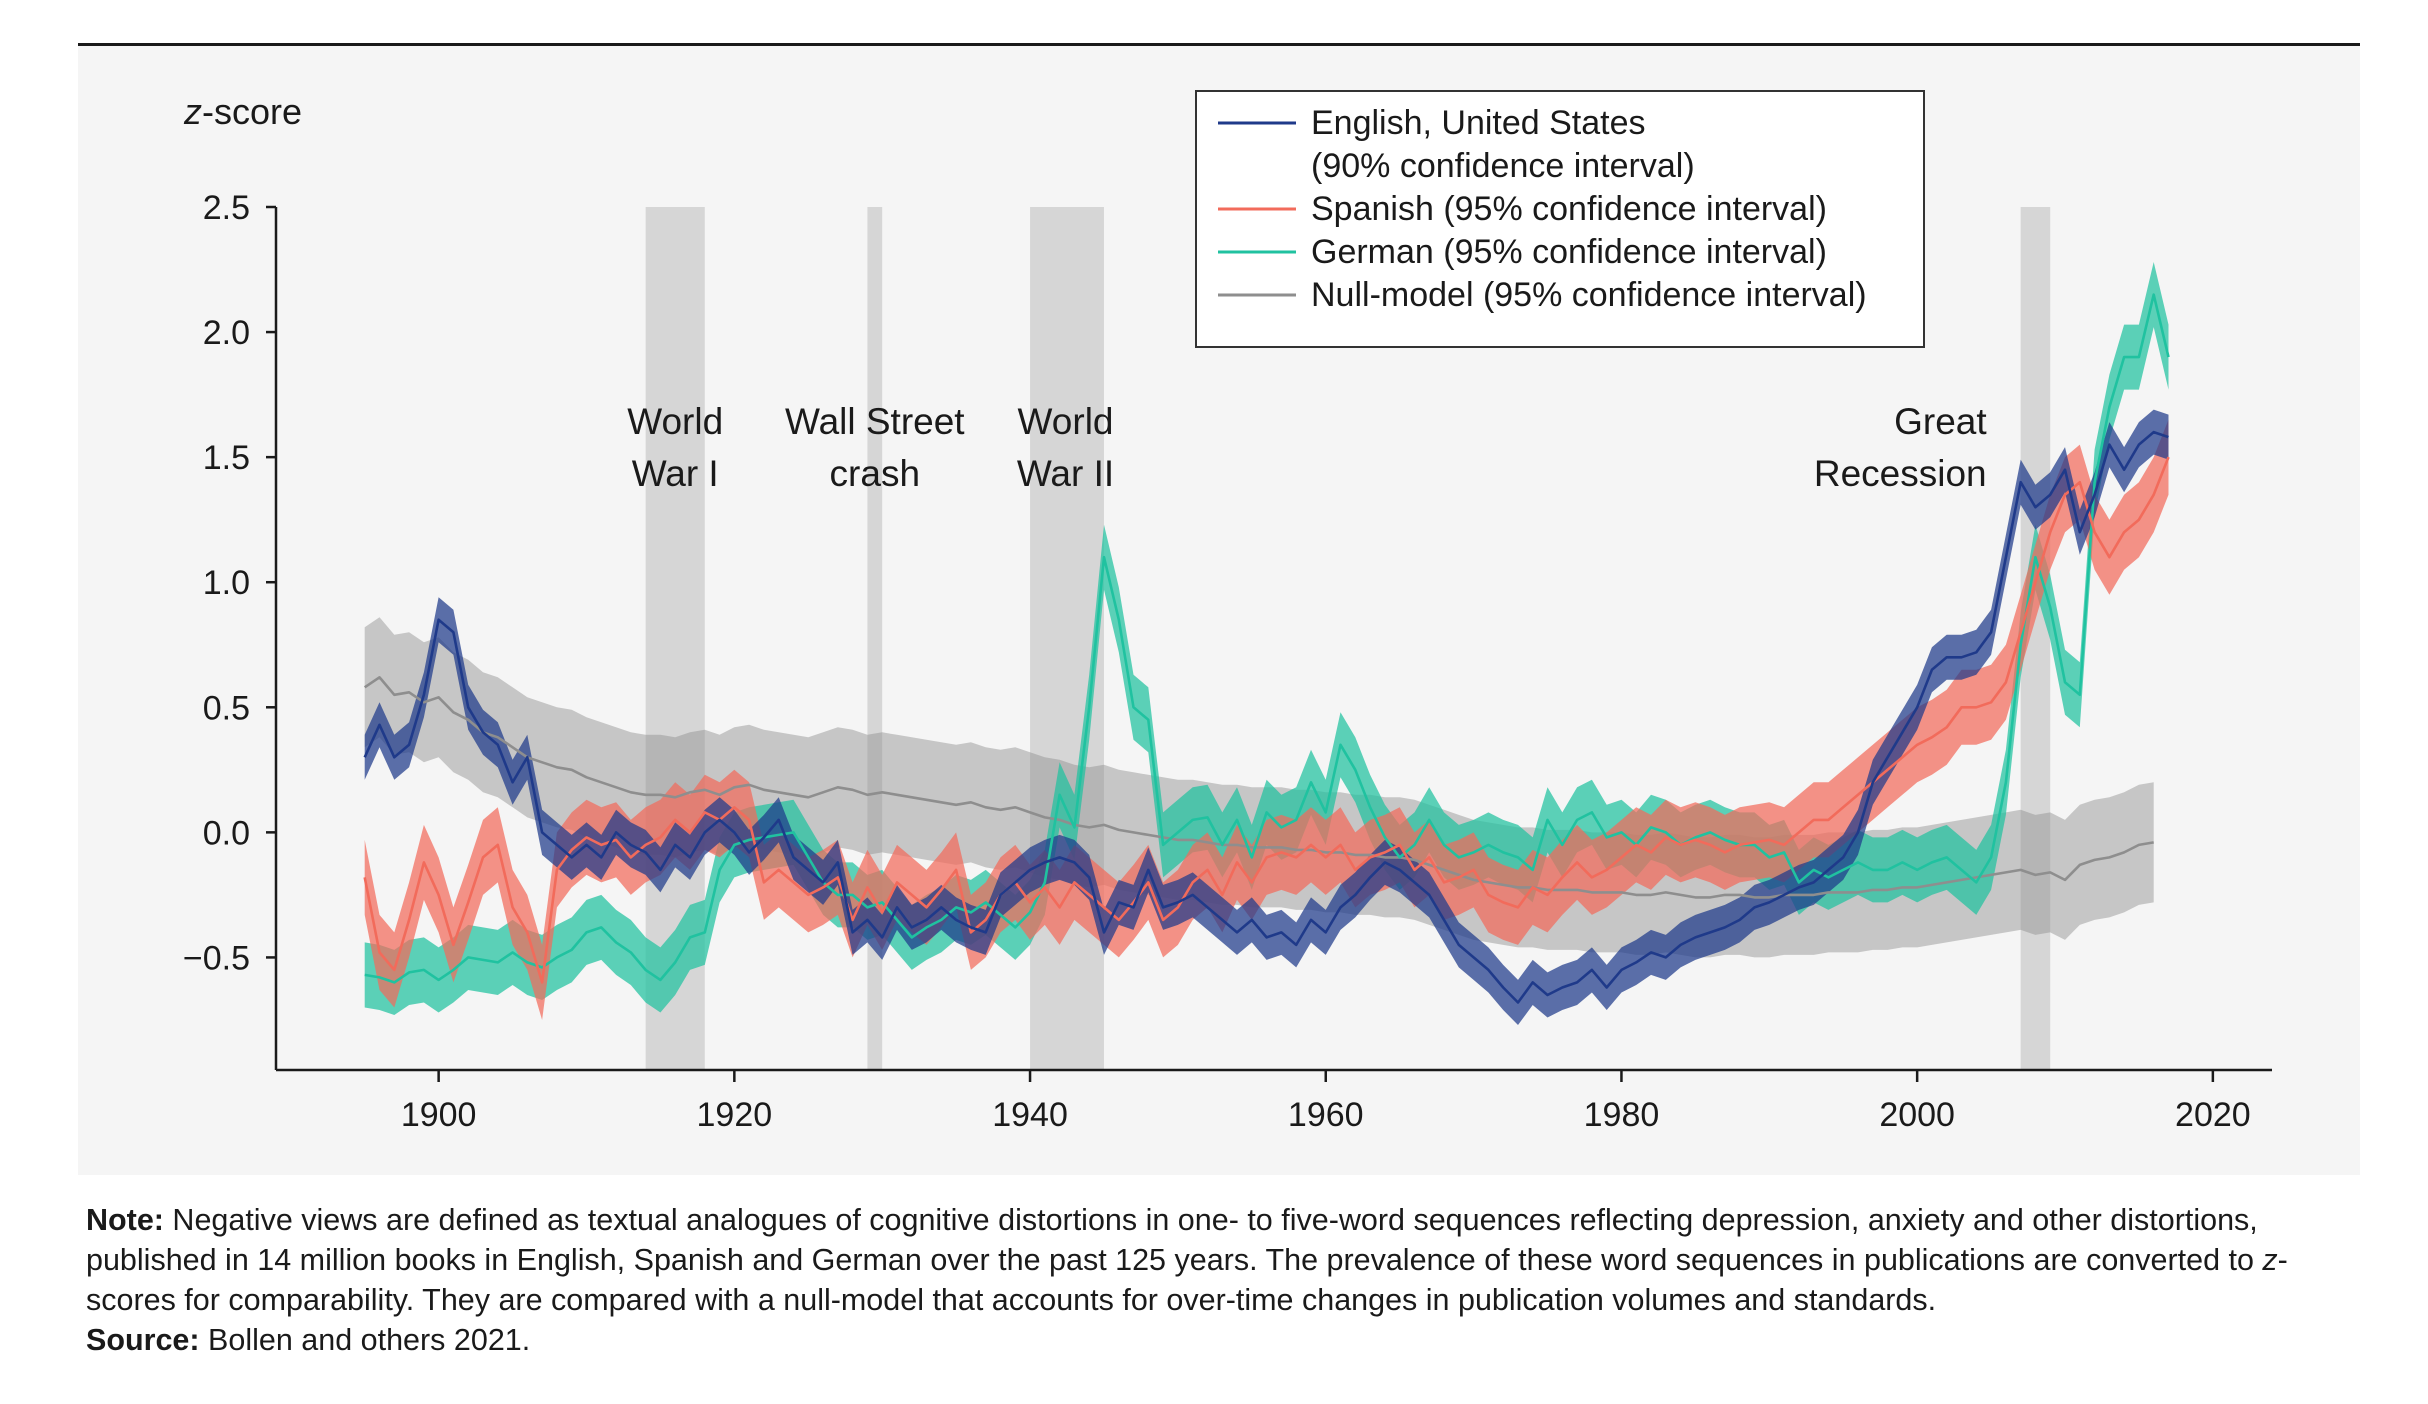  Describe the element at coordinates (1569, 209) in the screenshot. I see `legend-label-spanish-0: Spanish (95% confidence interval)` at that location.